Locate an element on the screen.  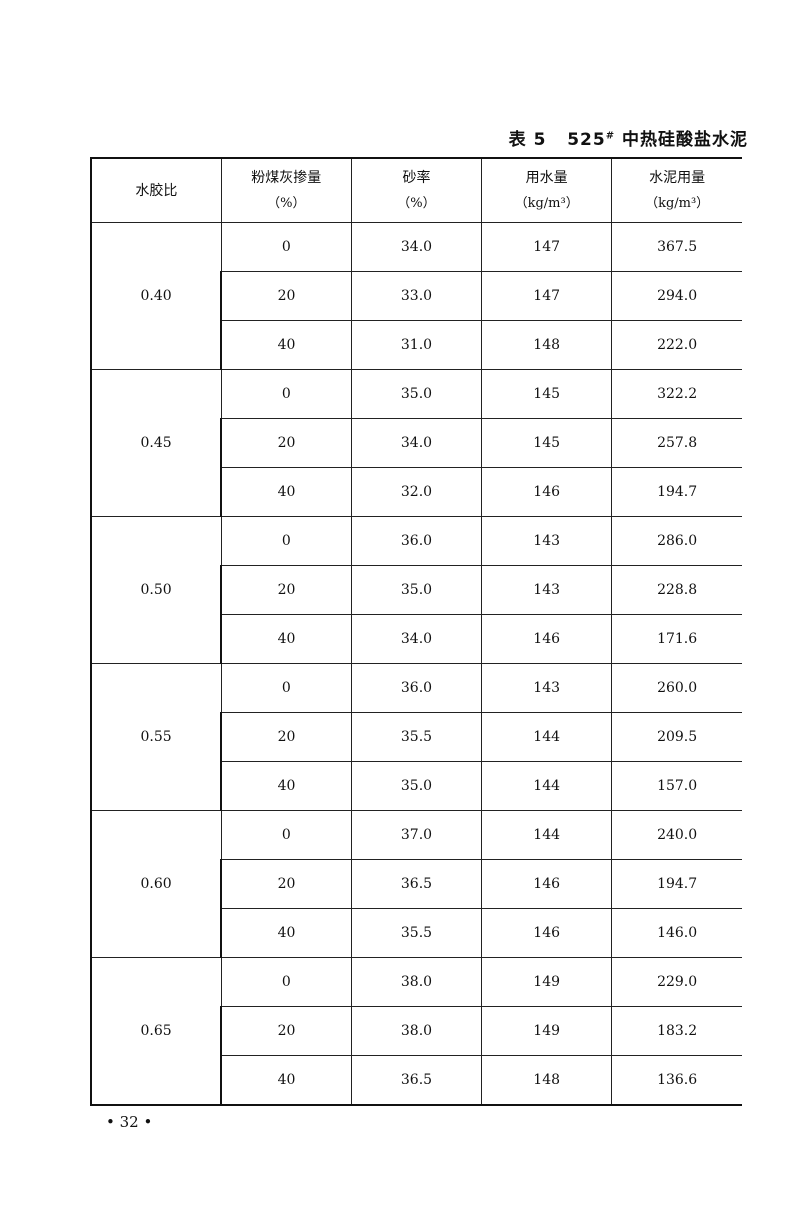
table-row: 20 35.5 144 209.5 is located at coordinates (416, 737).